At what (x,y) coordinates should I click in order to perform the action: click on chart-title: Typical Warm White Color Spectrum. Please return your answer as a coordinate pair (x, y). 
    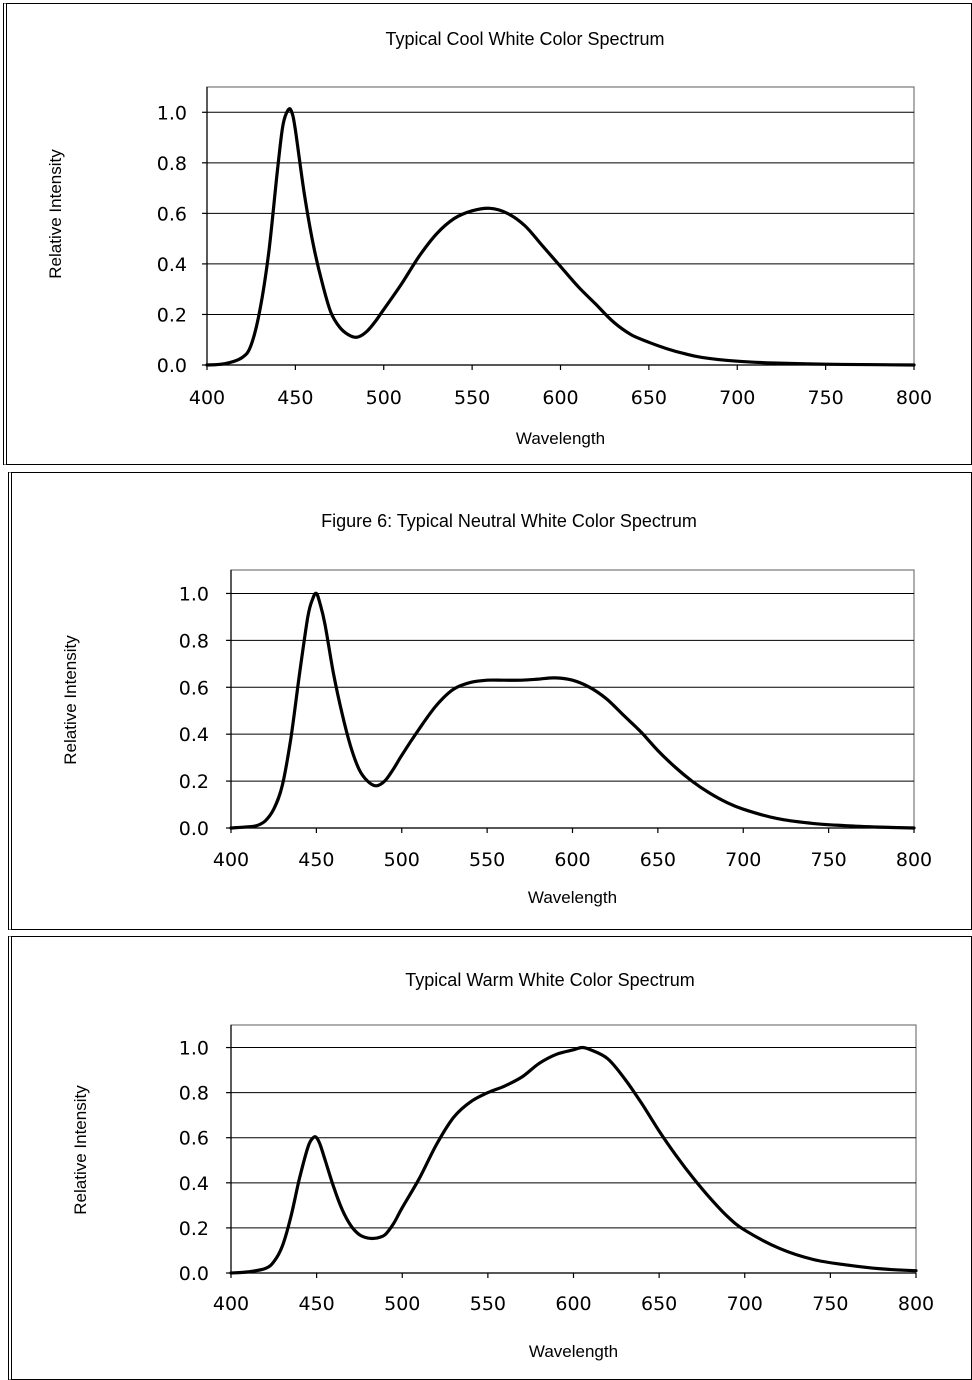
    Looking at the image, I should click on (549, 980).